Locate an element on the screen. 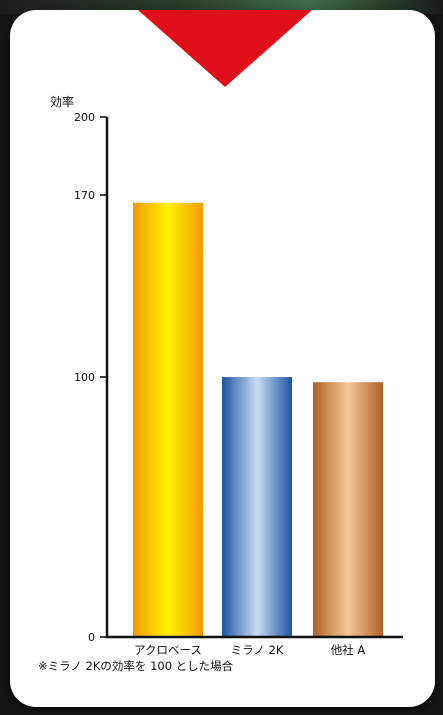 This screenshot has width=443, height=715. y-tick-label-0: 0 is located at coordinates (91, 637).